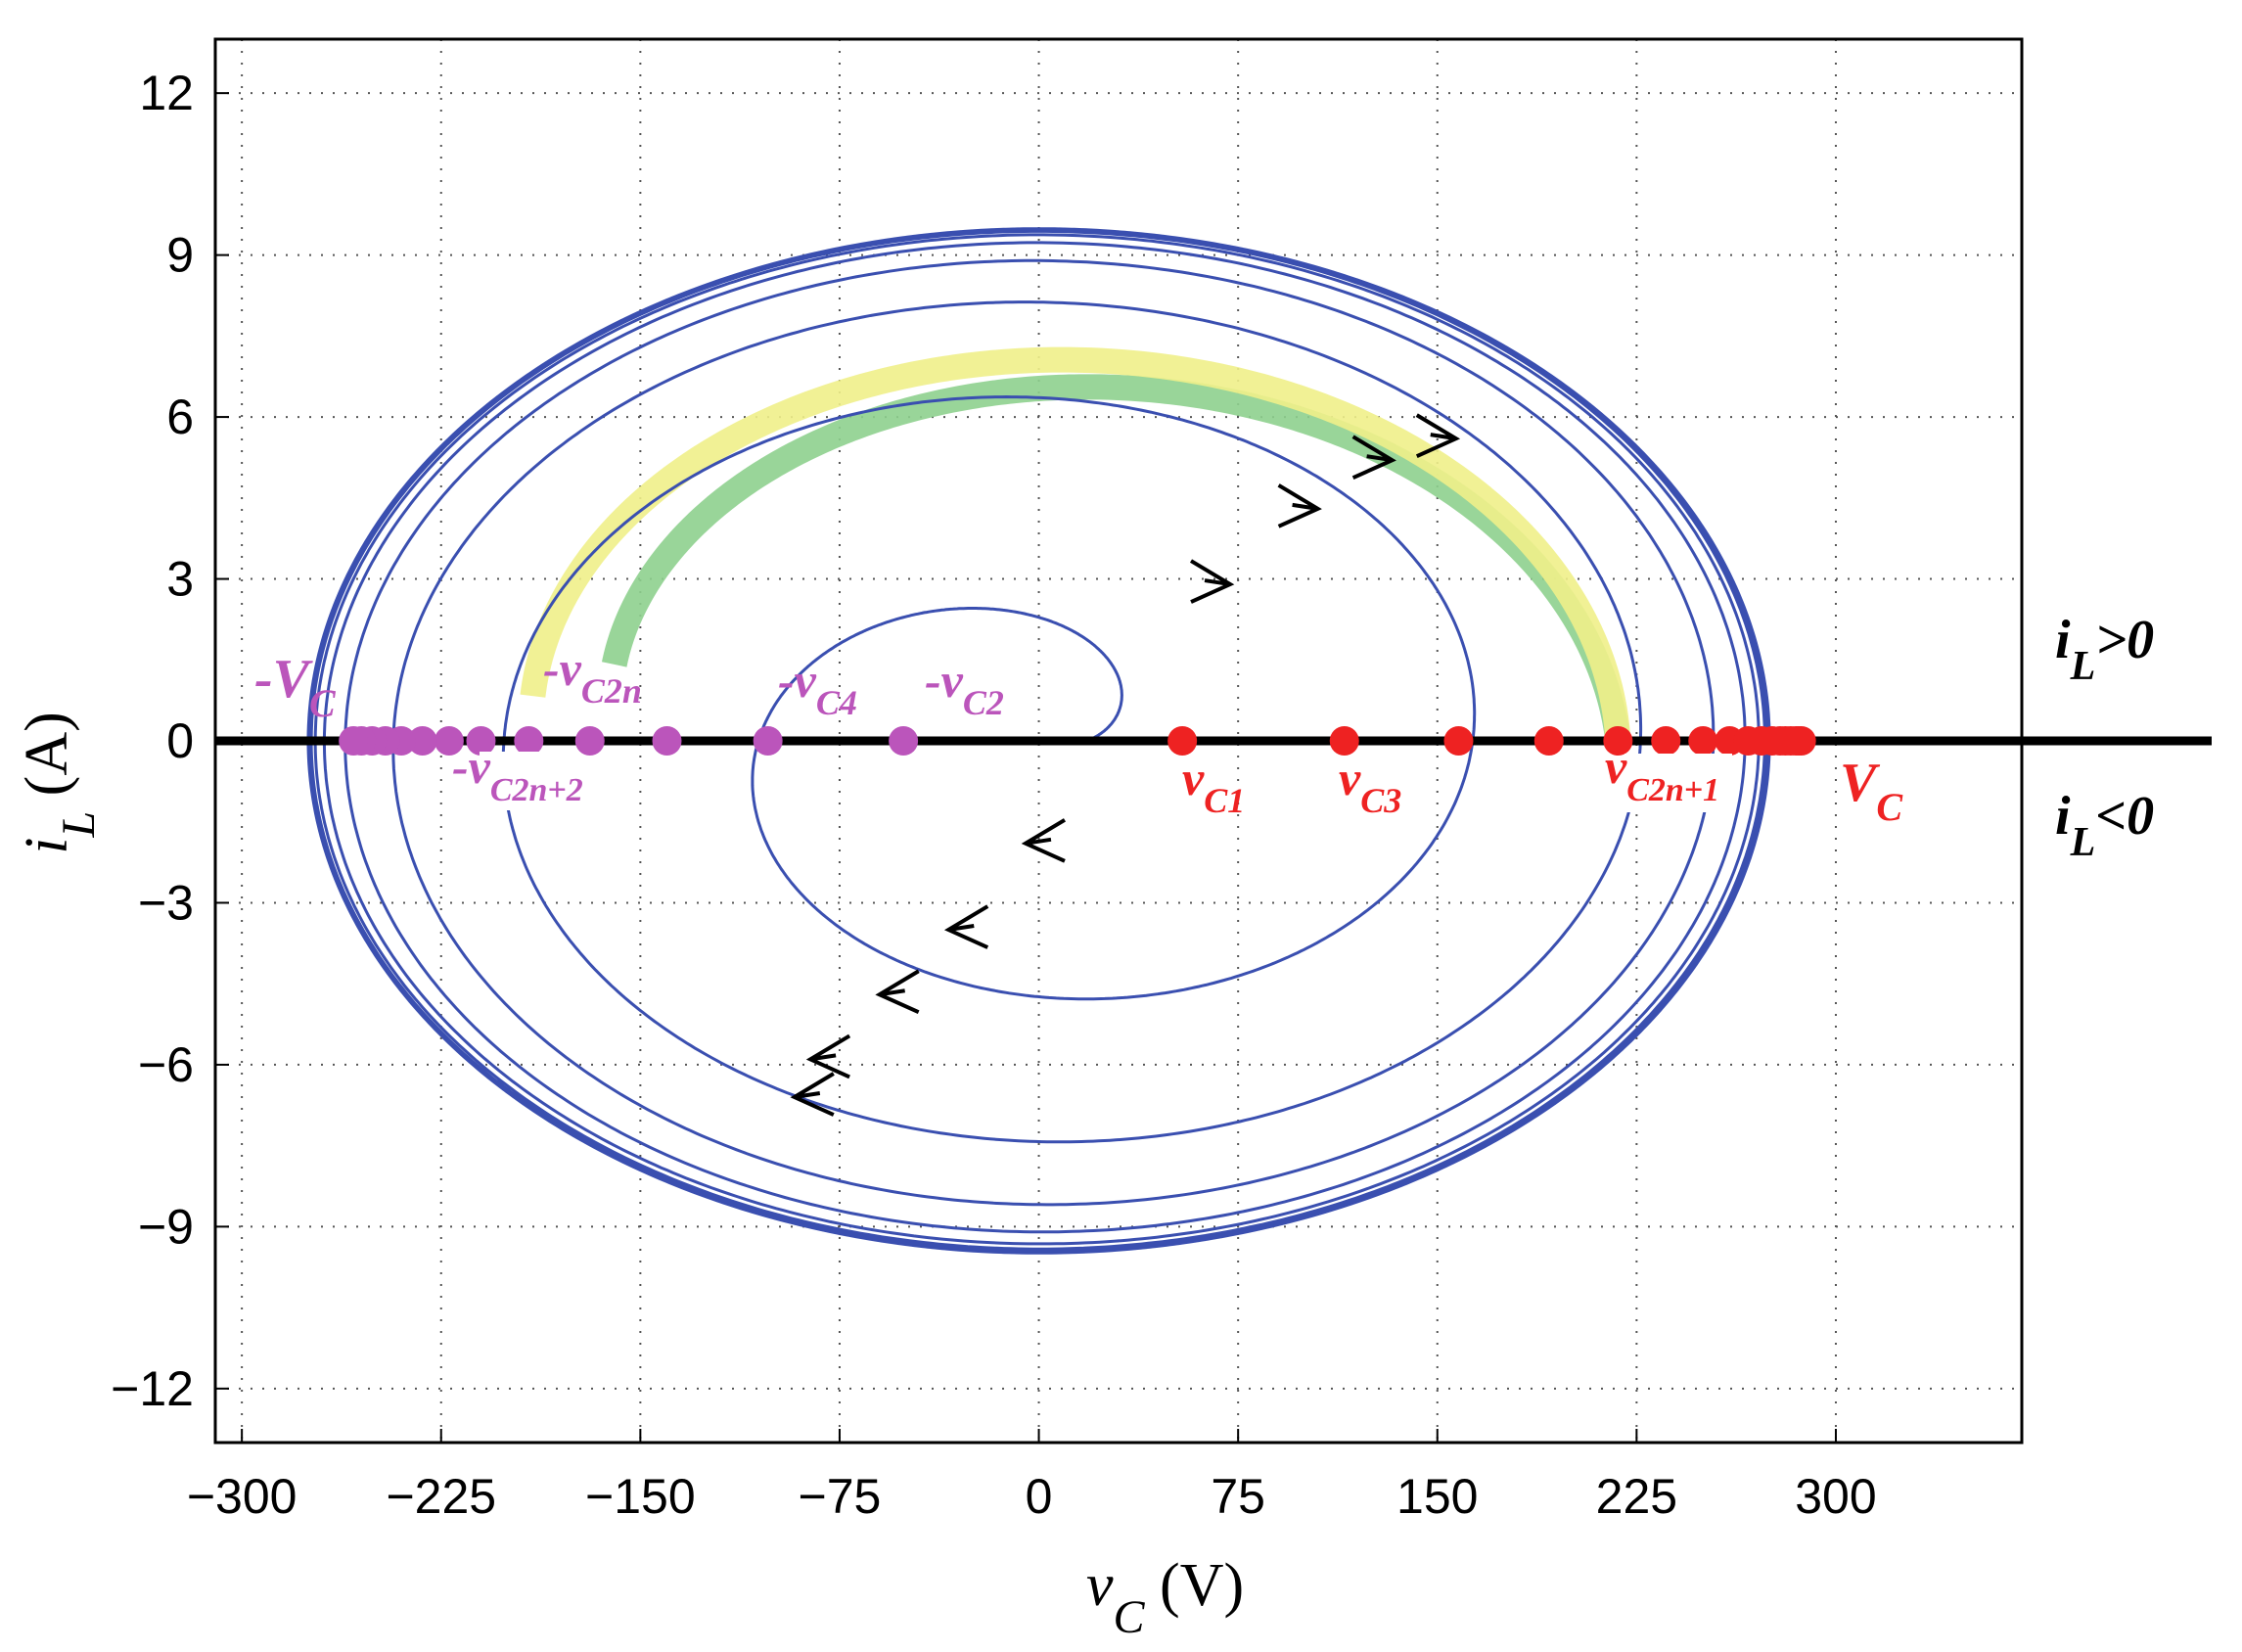 The width and height of the screenshot is (2242, 1652). What do you see at coordinates (1437, 1496) in the screenshot?
I see `x-tick-label: 150` at bounding box center [1437, 1496].